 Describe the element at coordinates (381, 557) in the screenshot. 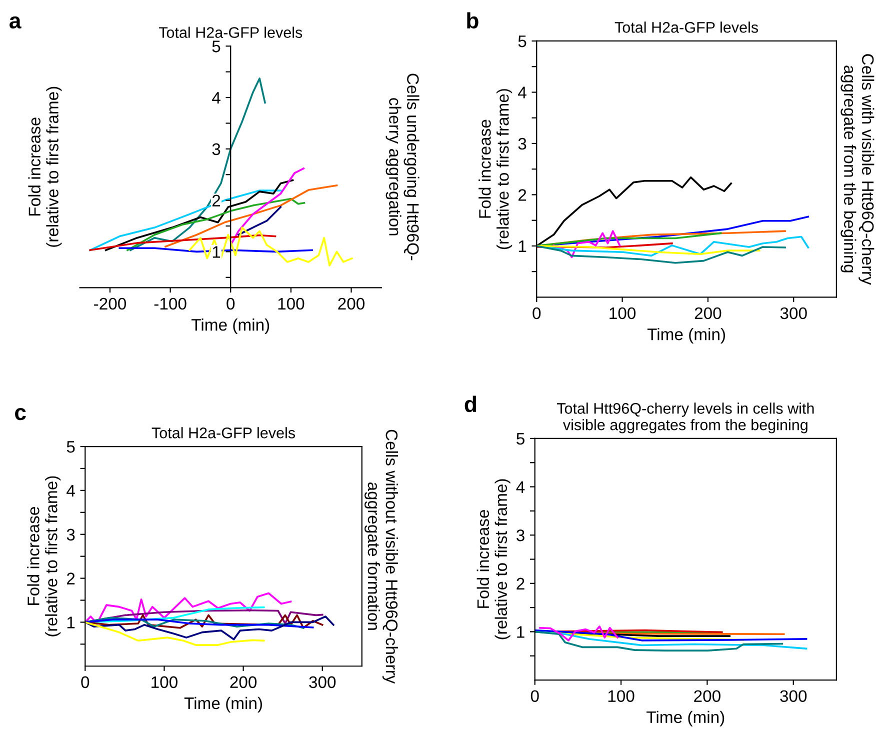

I see `text: Cells without visible Htt96Q-cherry aggregate formation` at that location.